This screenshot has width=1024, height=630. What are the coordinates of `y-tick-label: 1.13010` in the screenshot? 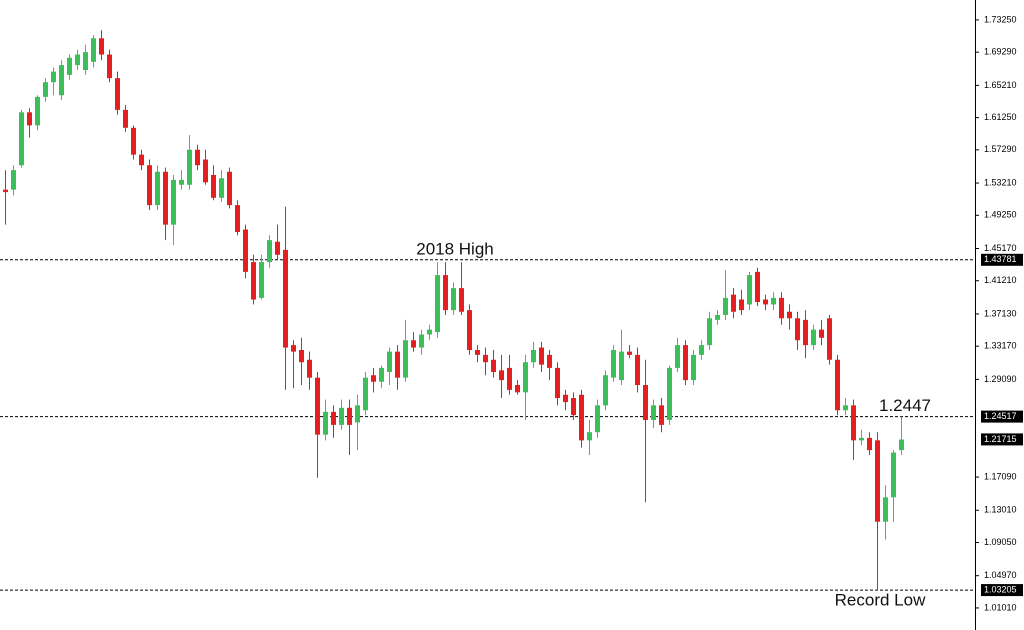 It's located at (1000, 510).